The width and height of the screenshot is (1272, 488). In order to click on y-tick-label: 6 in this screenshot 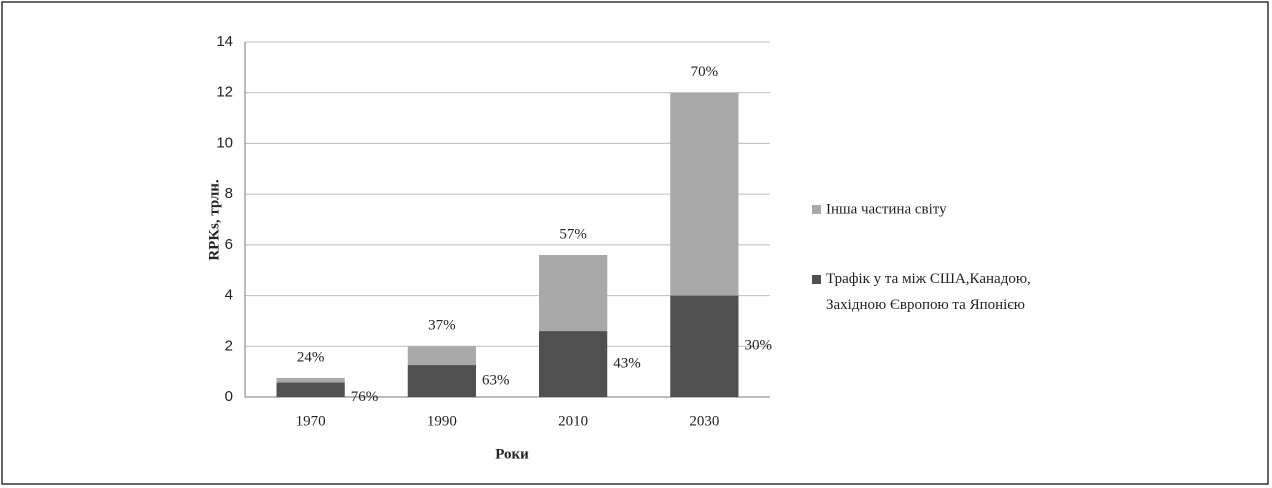, I will do `click(229, 244)`.